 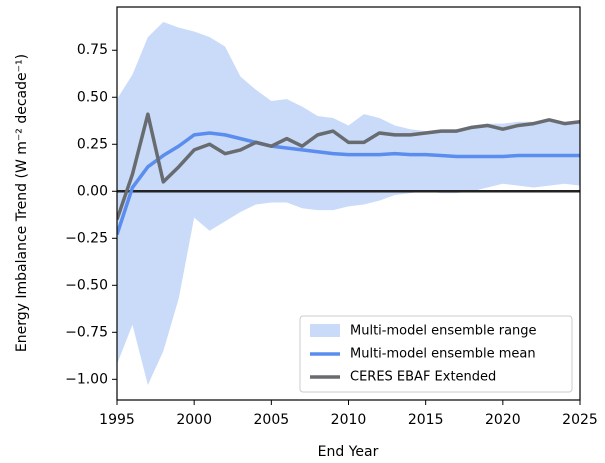 What do you see at coordinates (443, 331) in the screenshot?
I see `legend-label: Multi-model ensemble range` at bounding box center [443, 331].